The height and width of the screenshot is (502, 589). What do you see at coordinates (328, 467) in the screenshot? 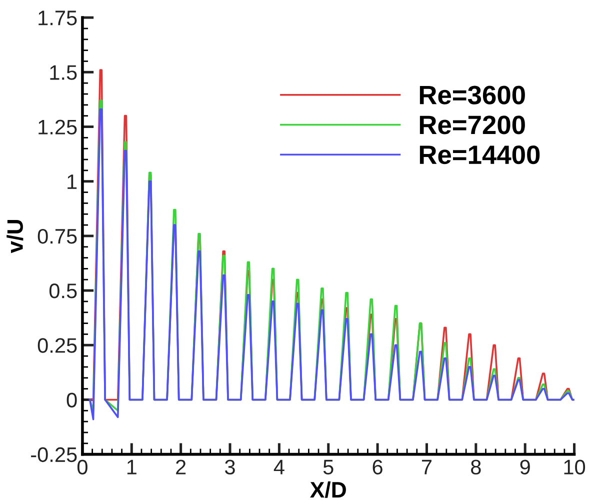
I see `x-tick-label: 5` at bounding box center [328, 467].